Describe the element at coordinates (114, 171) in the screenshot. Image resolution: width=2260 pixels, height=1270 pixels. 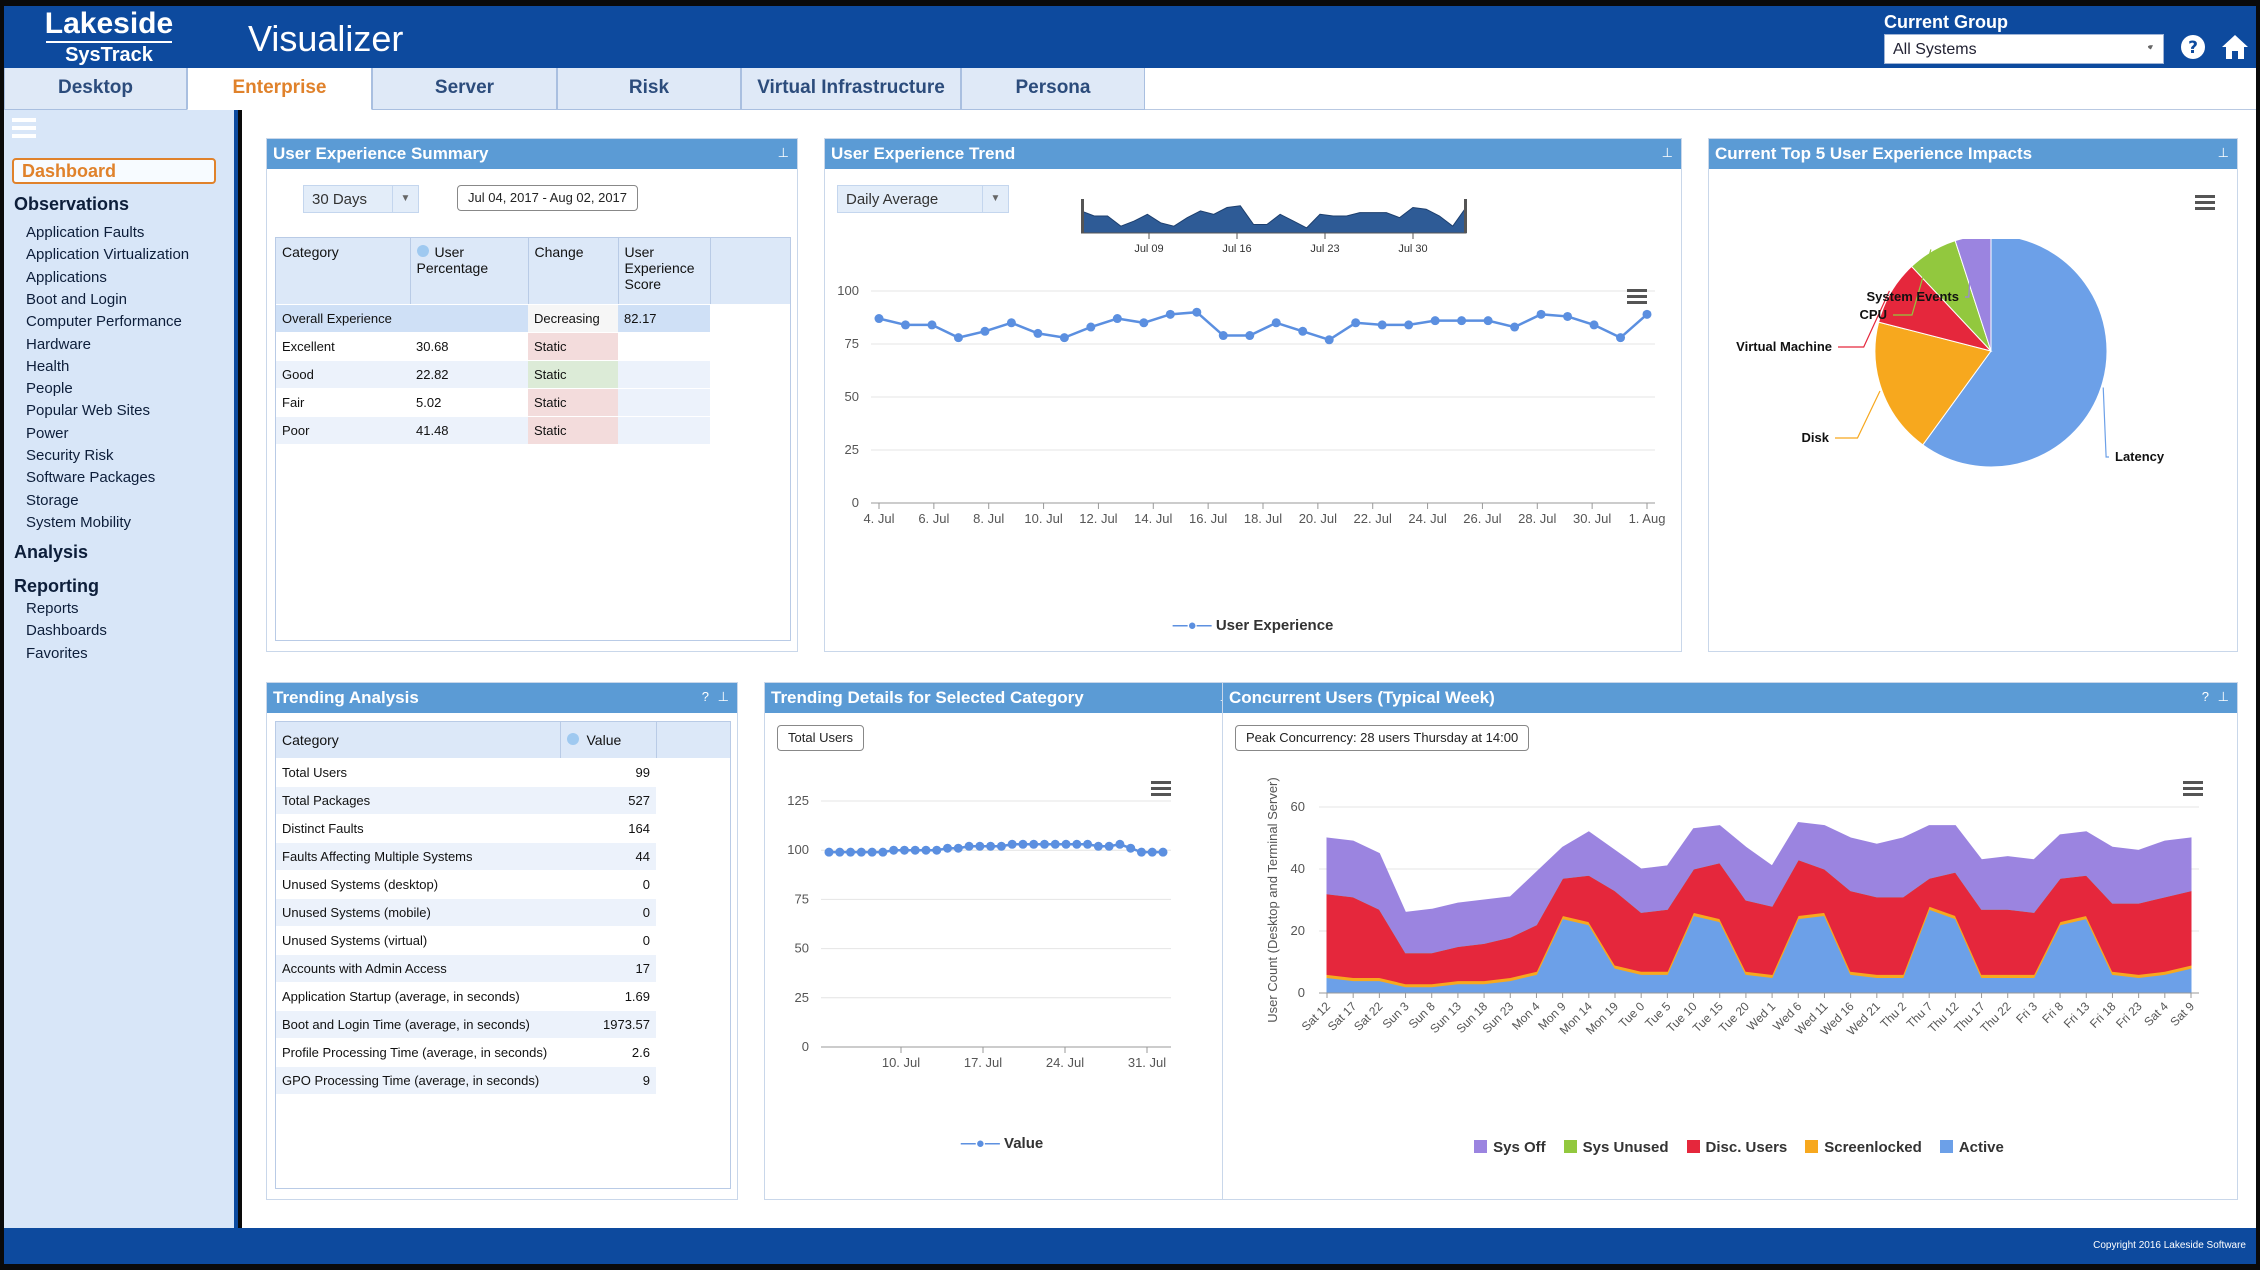
I see `sidebar-item-dashboard: Dashboard` at that location.